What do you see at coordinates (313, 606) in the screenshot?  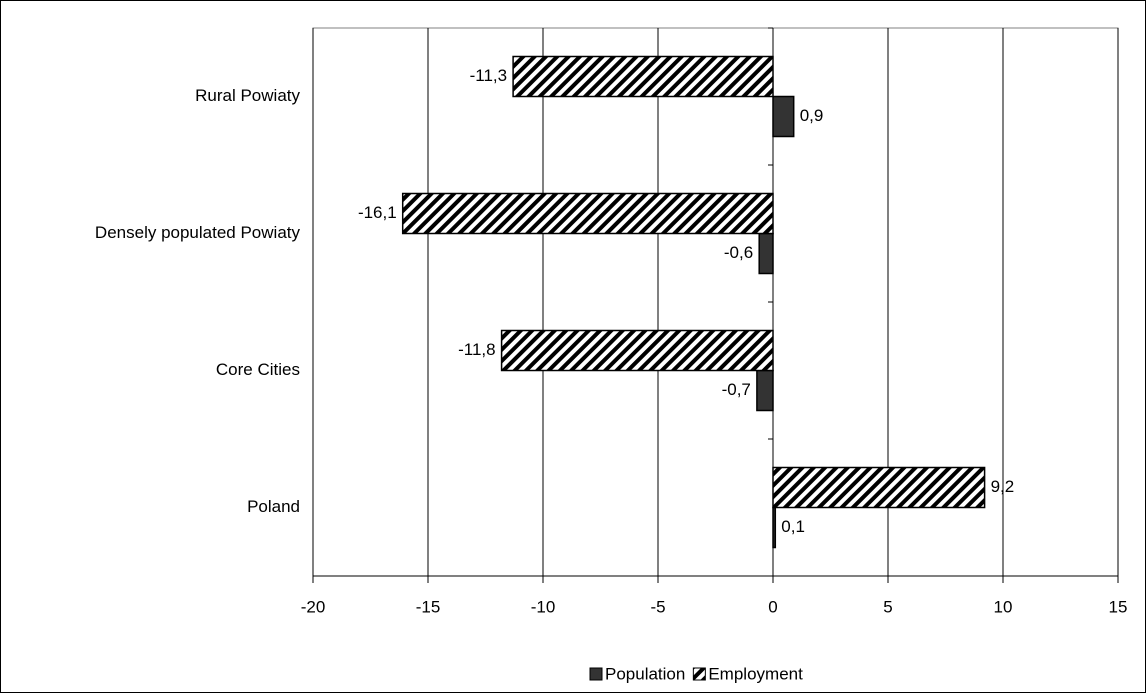 I see `x-tick-label: -20` at bounding box center [313, 606].